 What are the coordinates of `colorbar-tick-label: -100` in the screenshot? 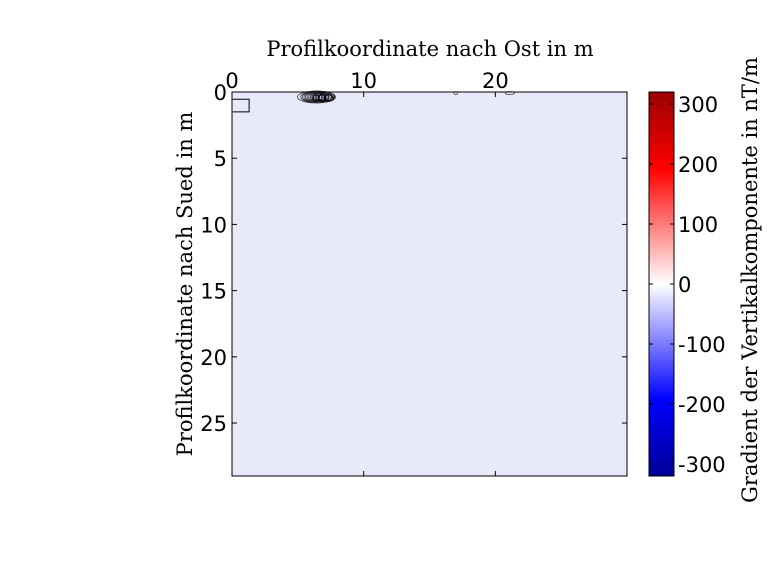 It's located at (702, 345).